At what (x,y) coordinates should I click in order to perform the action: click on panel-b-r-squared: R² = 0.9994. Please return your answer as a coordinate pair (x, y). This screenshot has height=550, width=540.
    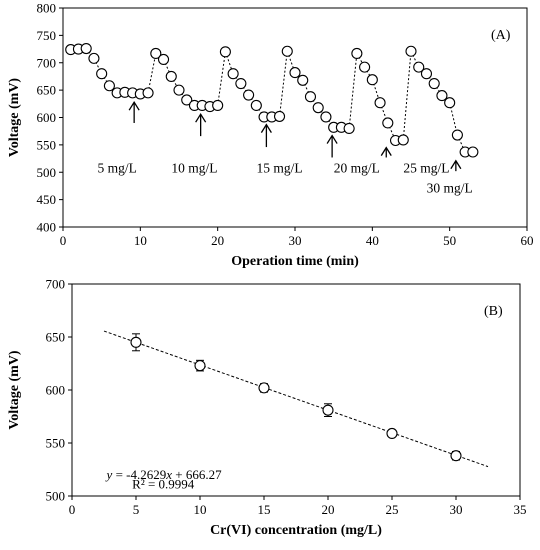
    Looking at the image, I should click on (163, 483).